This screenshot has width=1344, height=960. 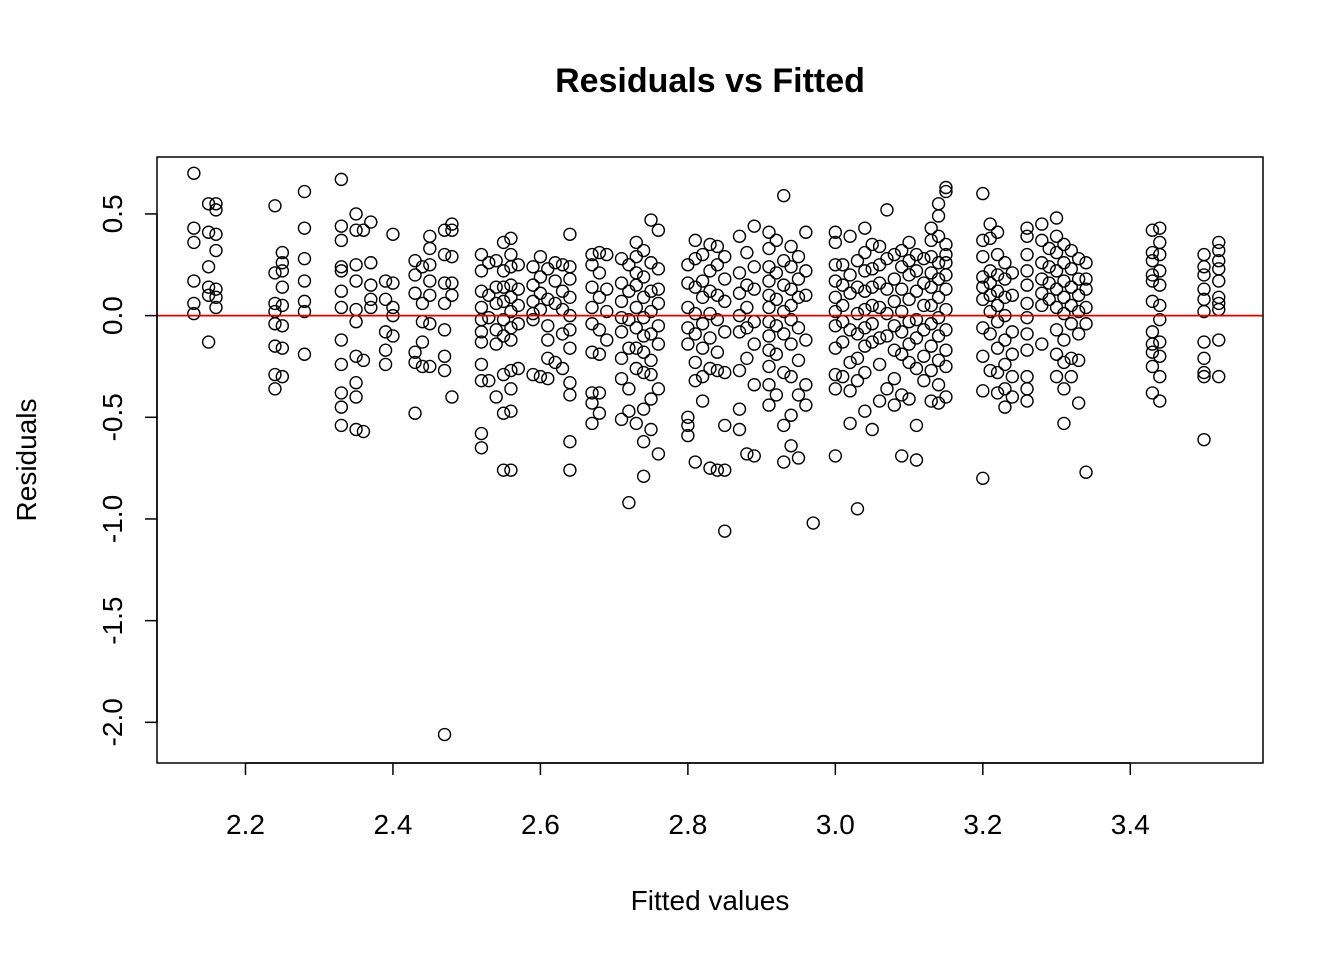 What do you see at coordinates (26, 460) in the screenshot?
I see `y-axis-label: Residuals` at bounding box center [26, 460].